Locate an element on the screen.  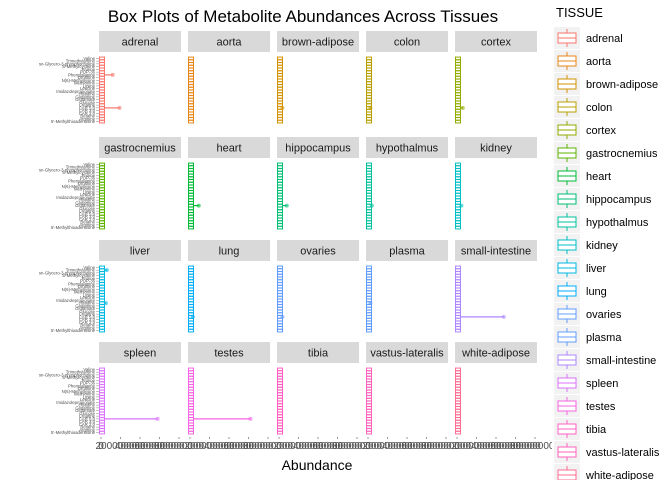
y-tick-label-glucose: Glucose is located at coordinates (87, 413).